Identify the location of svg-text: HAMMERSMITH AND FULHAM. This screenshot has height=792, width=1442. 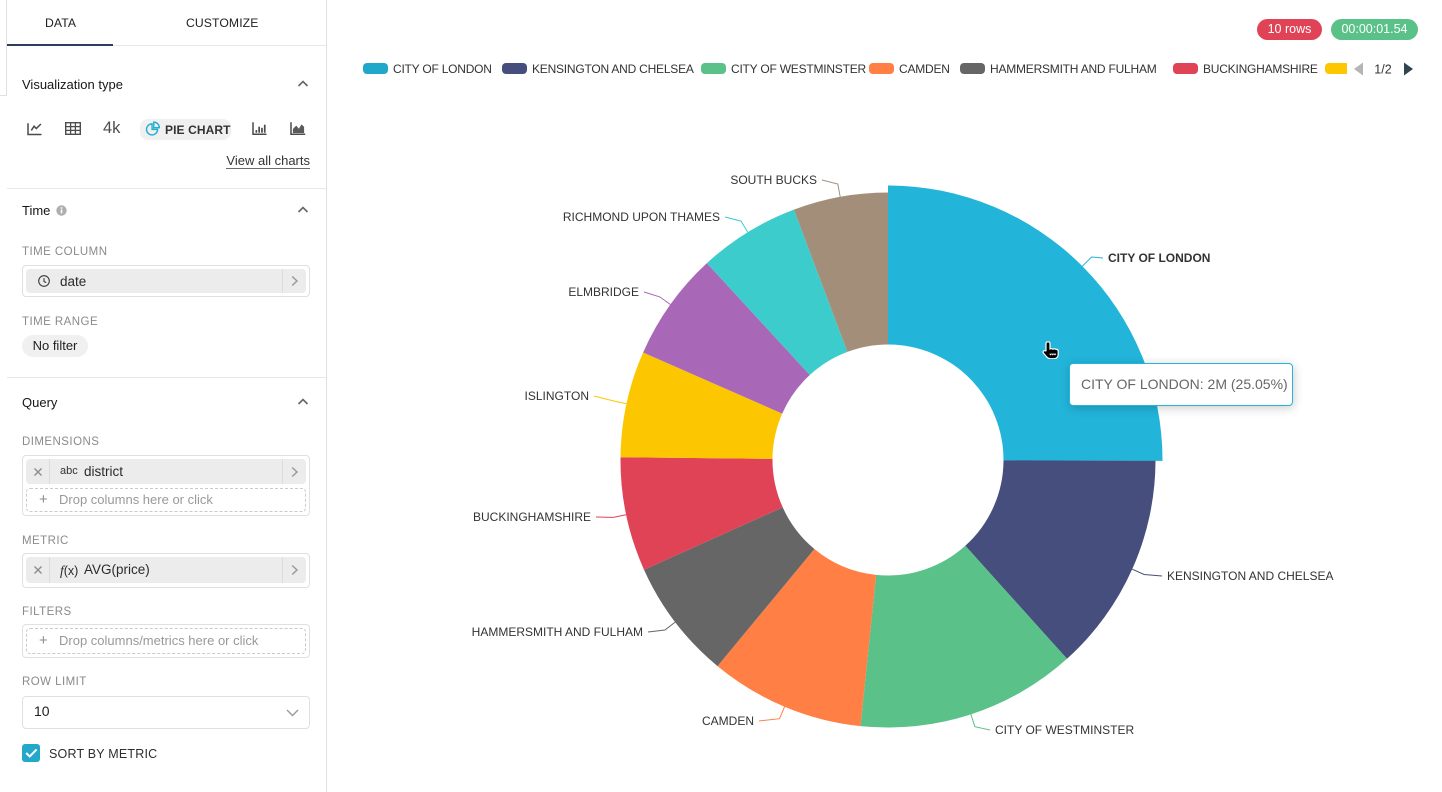
(557, 632).